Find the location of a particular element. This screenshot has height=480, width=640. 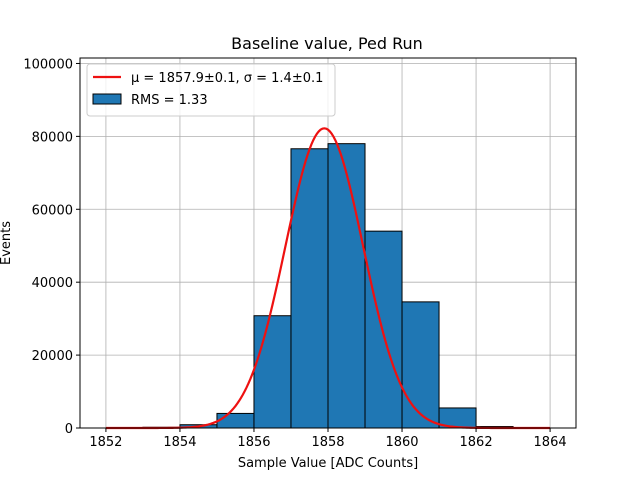

x-tick-label-6: 1864 is located at coordinates (550, 442).